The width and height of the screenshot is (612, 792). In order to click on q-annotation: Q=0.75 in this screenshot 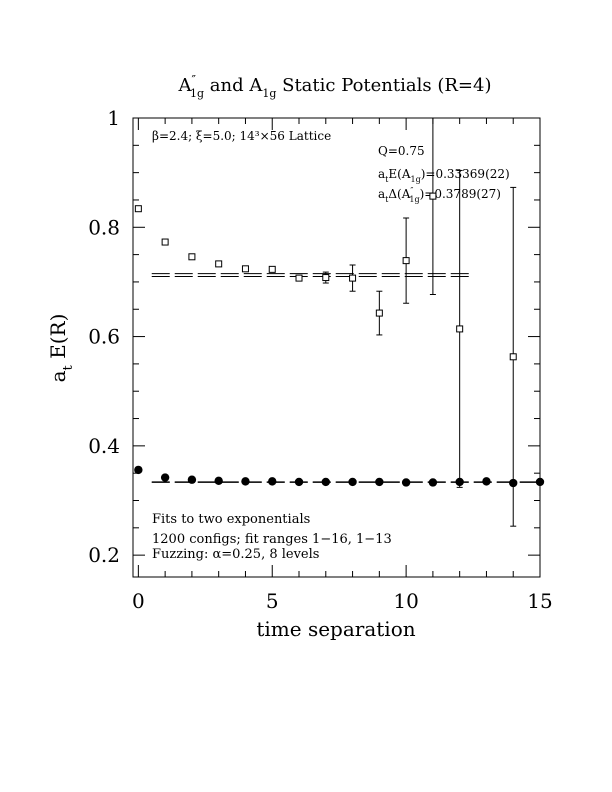, I will do `click(401, 151)`.